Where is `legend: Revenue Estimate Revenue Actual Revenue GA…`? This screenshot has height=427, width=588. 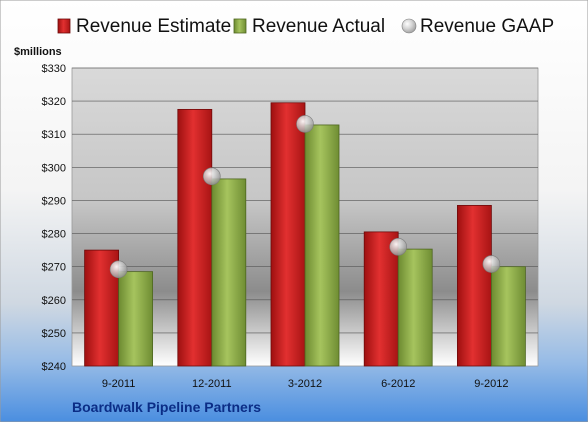 legend: Revenue Estimate Revenue Actual Revenue GA… is located at coordinates (305, 26).